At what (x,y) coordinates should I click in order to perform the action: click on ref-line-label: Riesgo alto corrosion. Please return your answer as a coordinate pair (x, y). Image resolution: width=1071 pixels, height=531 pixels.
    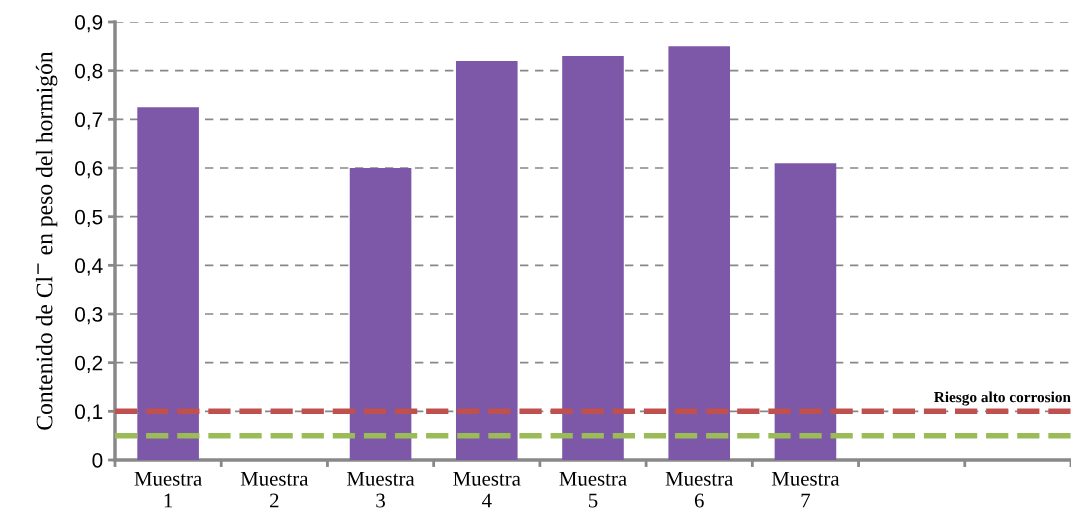
    Looking at the image, I should click on (1002, 398).